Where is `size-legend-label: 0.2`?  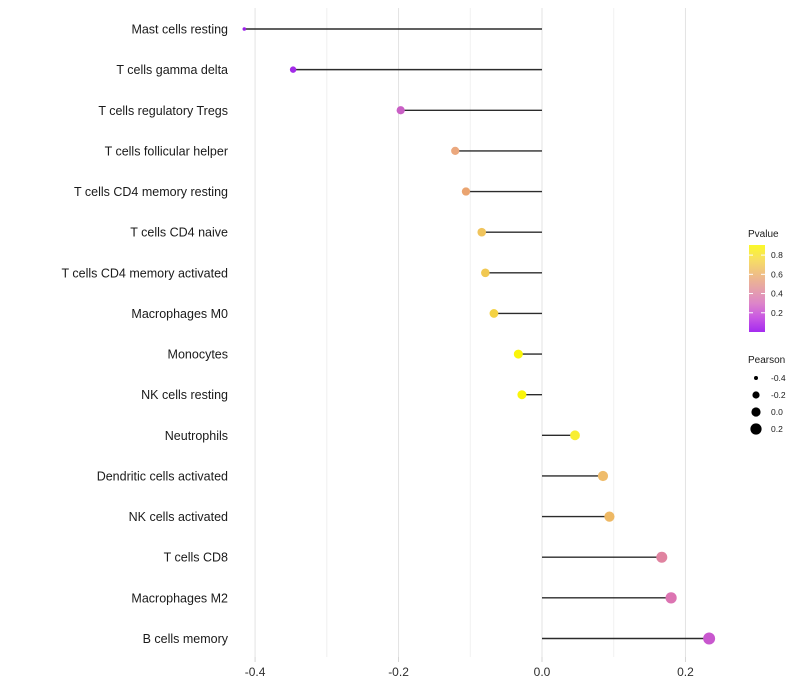 size-legend-label: 0.2 is located at coordinates (777, 429).